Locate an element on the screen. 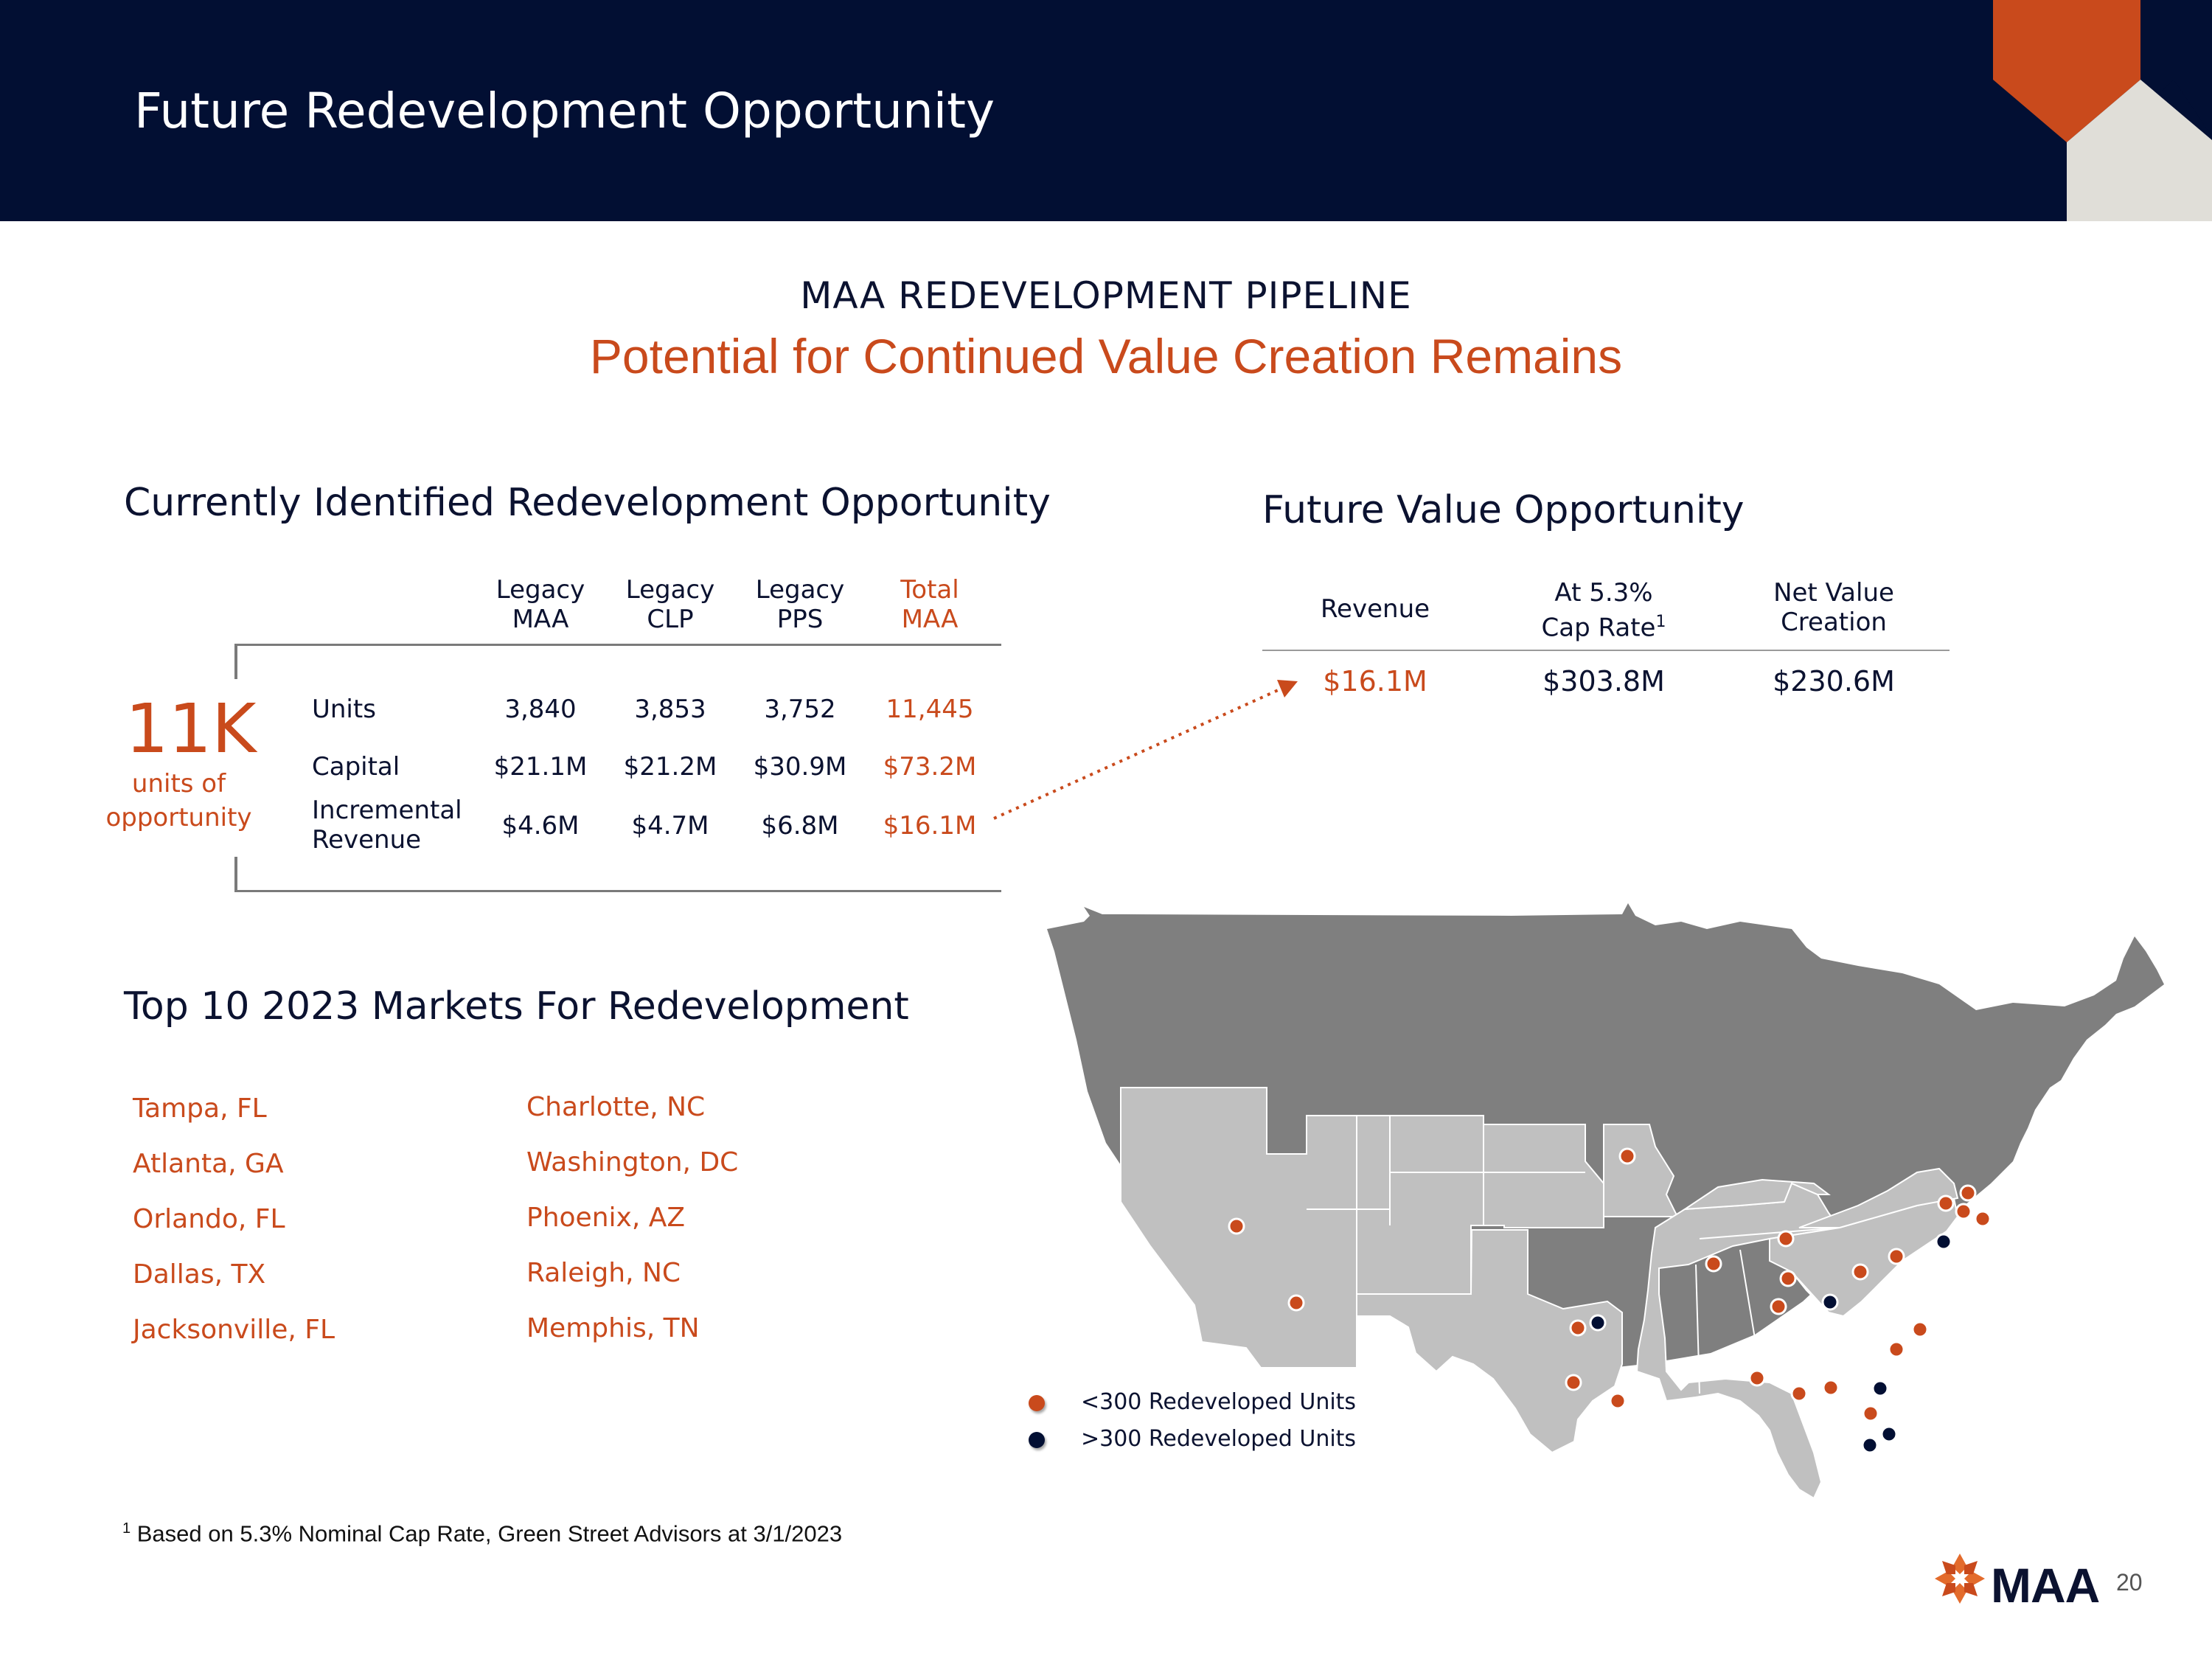 The width and height of the screenshot is (2212, 1659). fv-col-revenue: Revenue is located at coordinates (1375, 609).